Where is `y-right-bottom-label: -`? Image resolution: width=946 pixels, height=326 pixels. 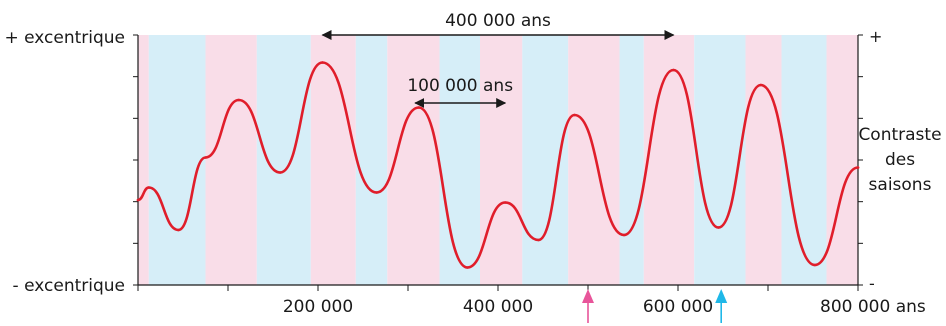 y-right-bottom-label: - is located at coordinates (872, 283).